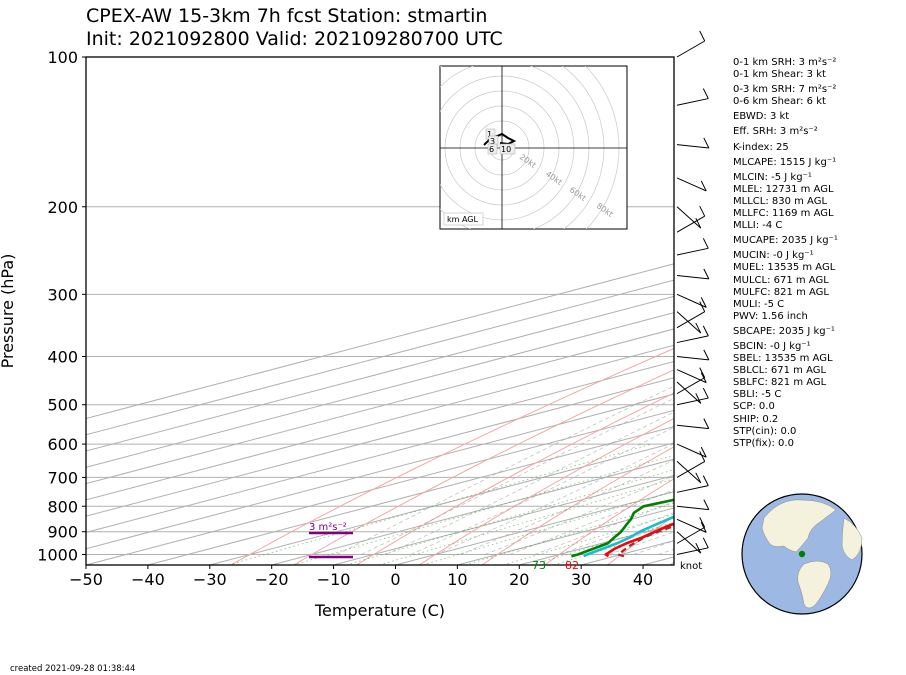  Describe the element at coordinates (62, 357) in the screenshot. I see `y-tick-label: 400` at that location.